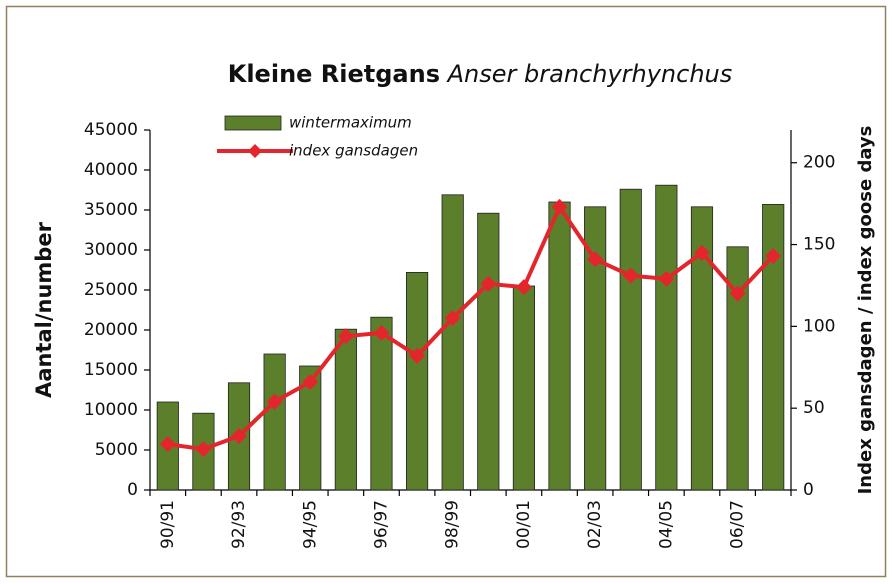  I want to click on legend-label: wintermaximum, so click(350, 123).